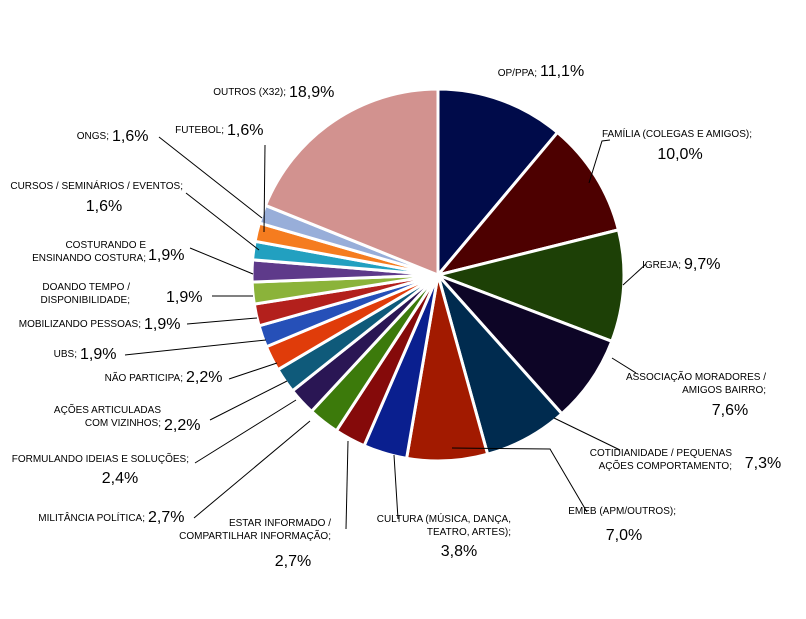 This screenshot has width=806, height=619. What do you see at coordinates (730, 410) in the screenshot?
I see `slice-value-4: 7,6%` at bounding box center [730, 410].